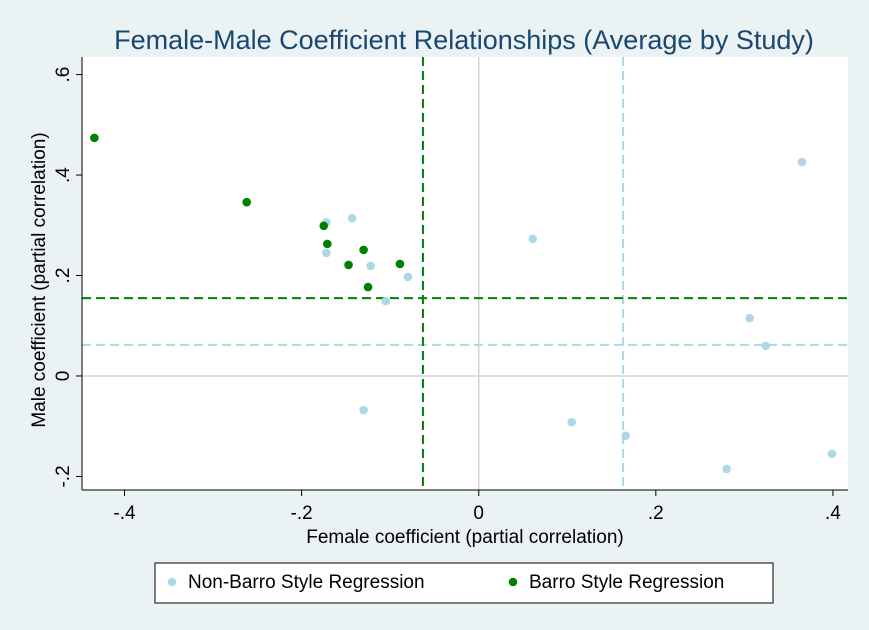 The height and width of the screenshot is (630, 869). Describe the element at coordinates (63, 276) in the screenshot. I see `y-tick-label: .2` at that location.